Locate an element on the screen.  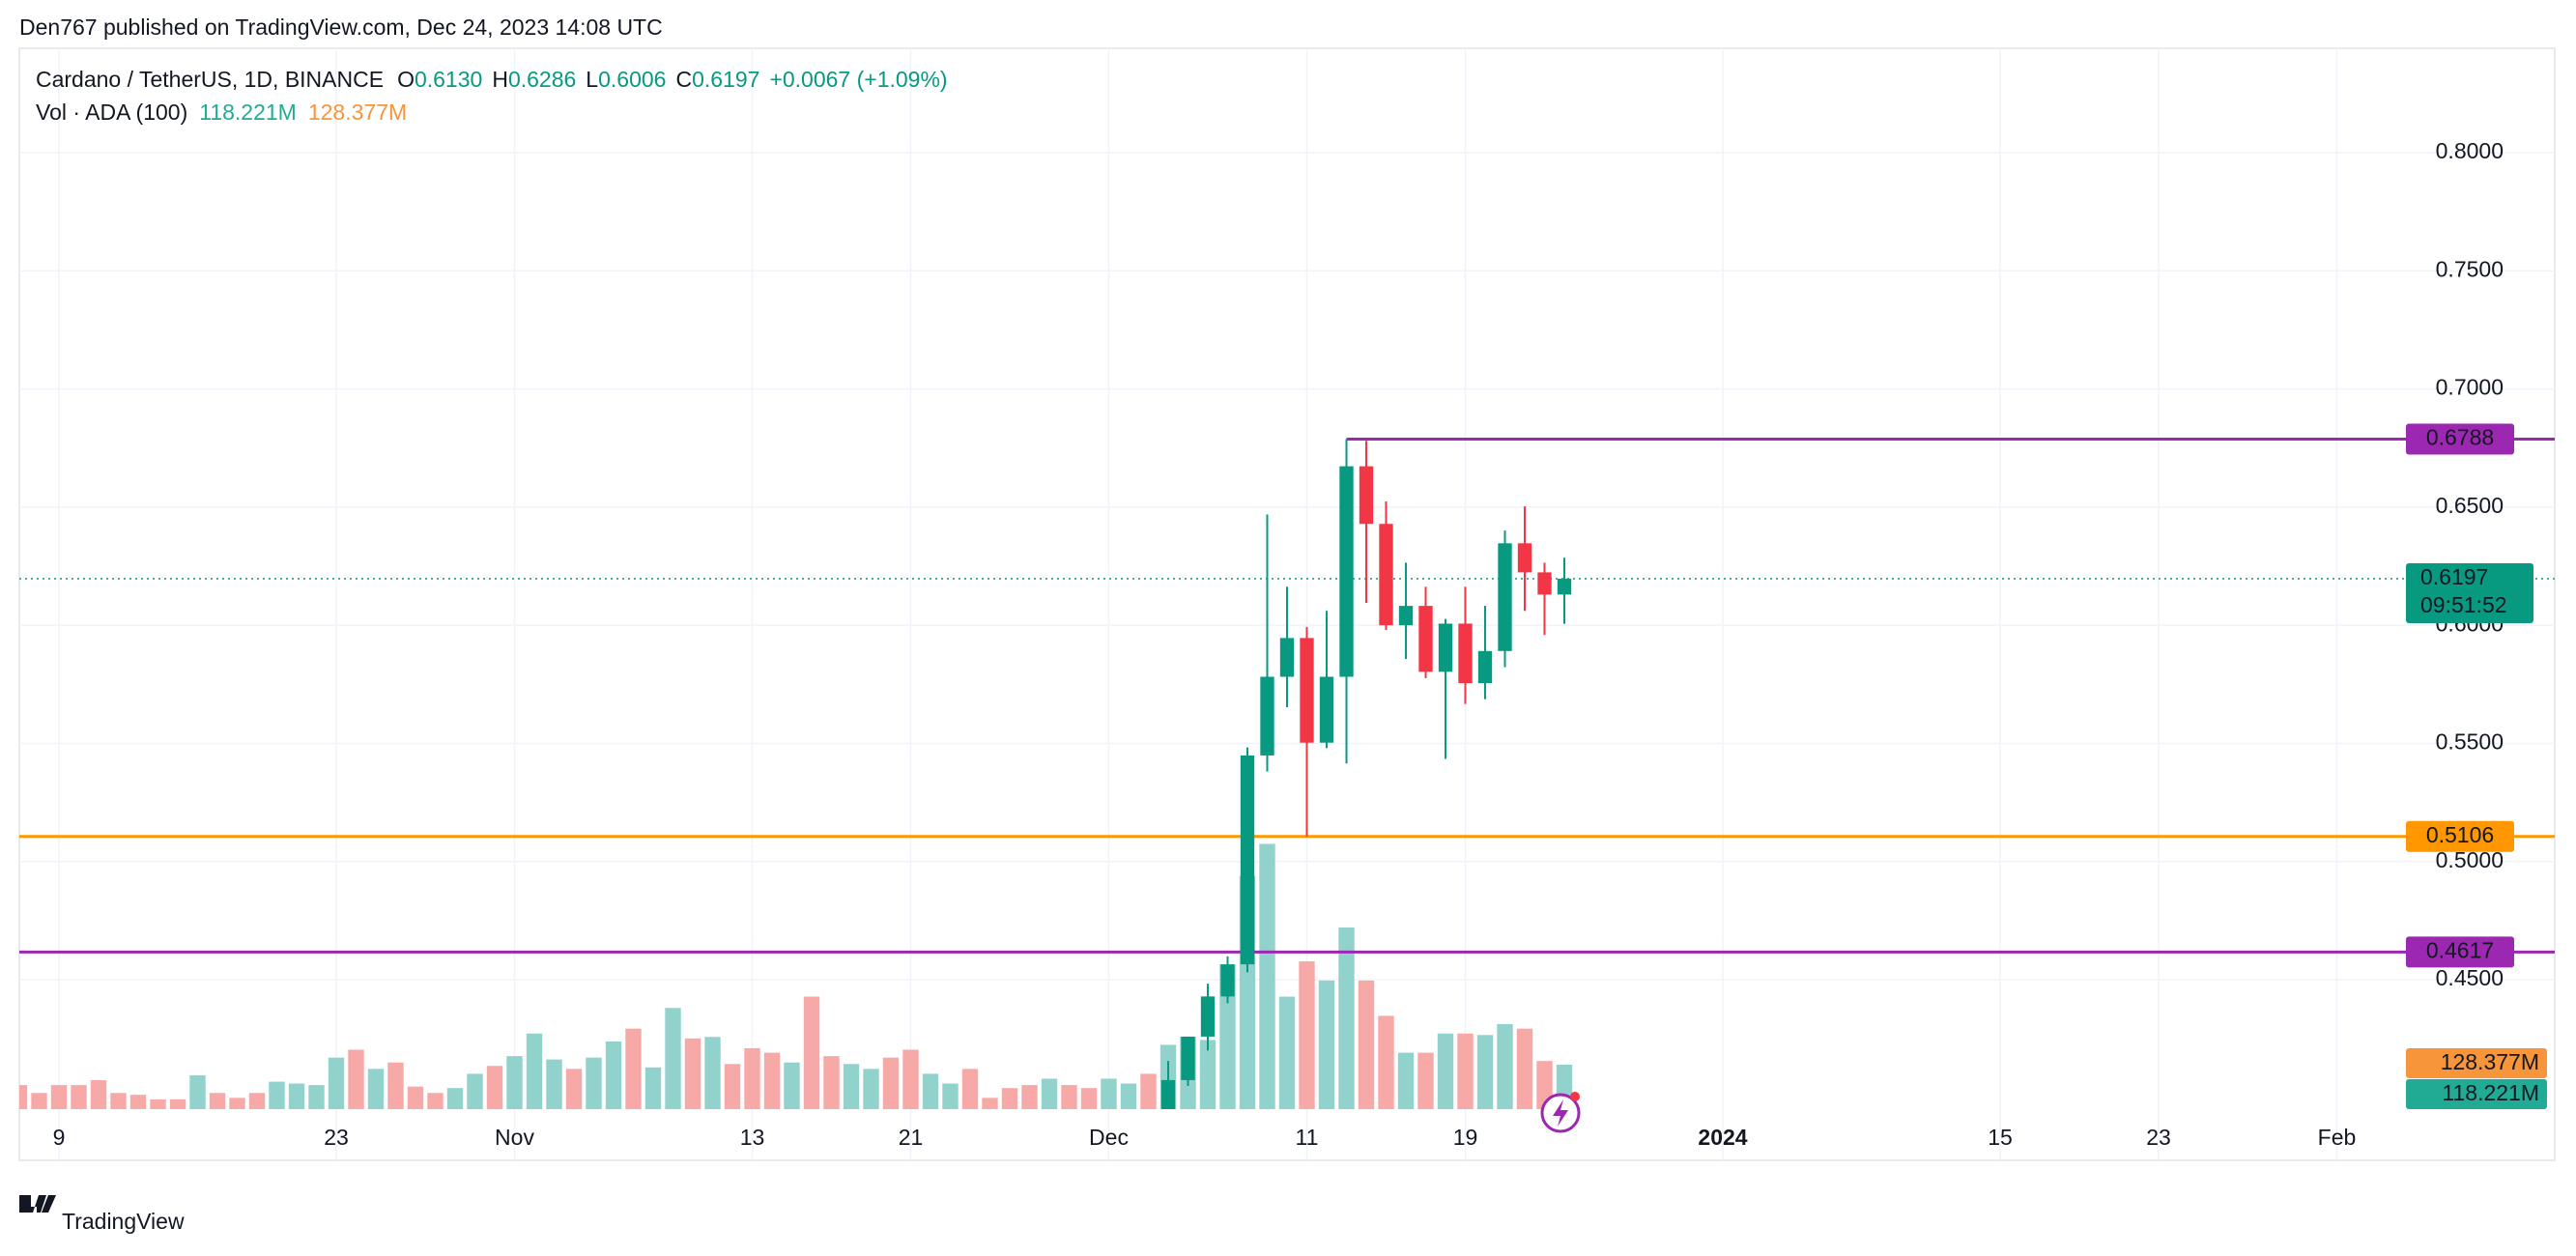
ohlc-value: 0.6006 is located at coordinates (632, 79).